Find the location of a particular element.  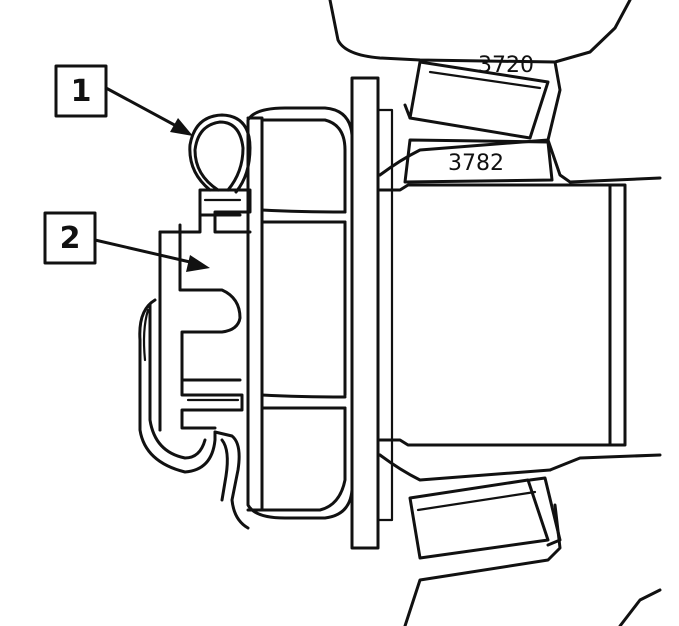

cotter-pin is located at coordinates (195, 321).